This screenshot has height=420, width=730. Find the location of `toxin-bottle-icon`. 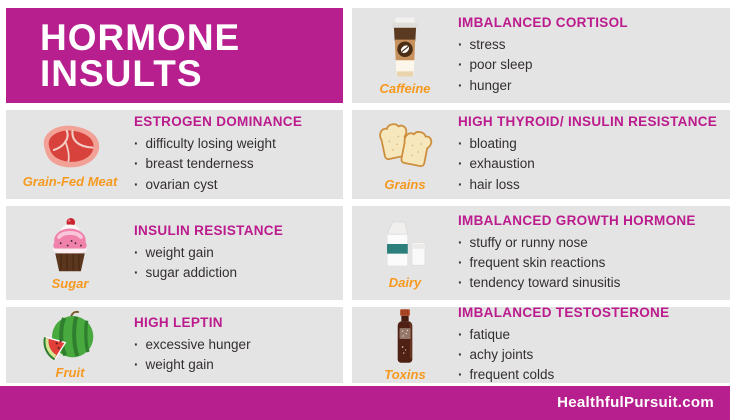

toxin-bottle-icon is located at coordinates (405, 336).